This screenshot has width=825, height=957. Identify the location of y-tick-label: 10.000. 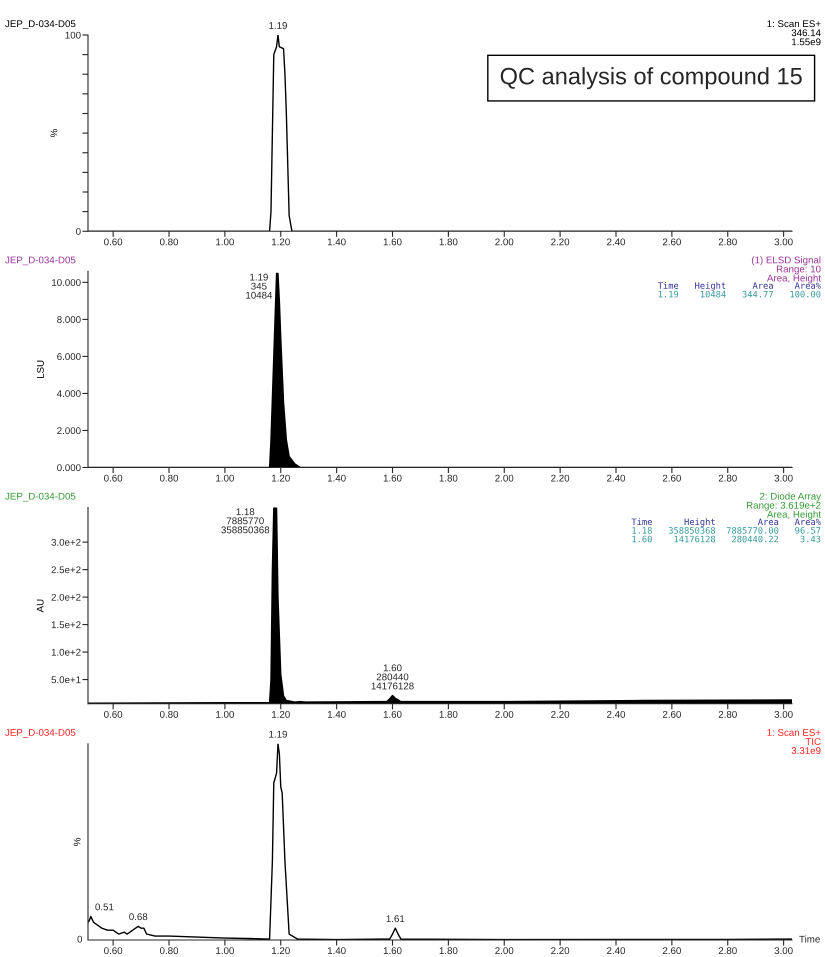
(66, 282).